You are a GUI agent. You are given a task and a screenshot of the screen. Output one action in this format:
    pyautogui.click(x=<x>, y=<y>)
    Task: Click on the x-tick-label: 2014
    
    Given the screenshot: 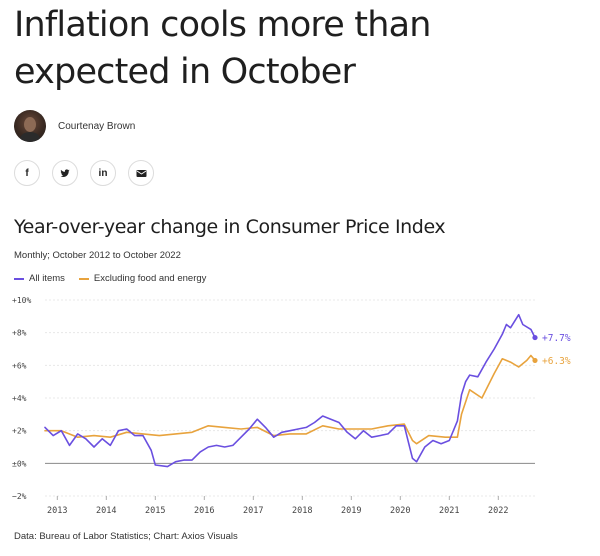 What is the action you would take?
    pyautogui.click(x=106, y=511)
    